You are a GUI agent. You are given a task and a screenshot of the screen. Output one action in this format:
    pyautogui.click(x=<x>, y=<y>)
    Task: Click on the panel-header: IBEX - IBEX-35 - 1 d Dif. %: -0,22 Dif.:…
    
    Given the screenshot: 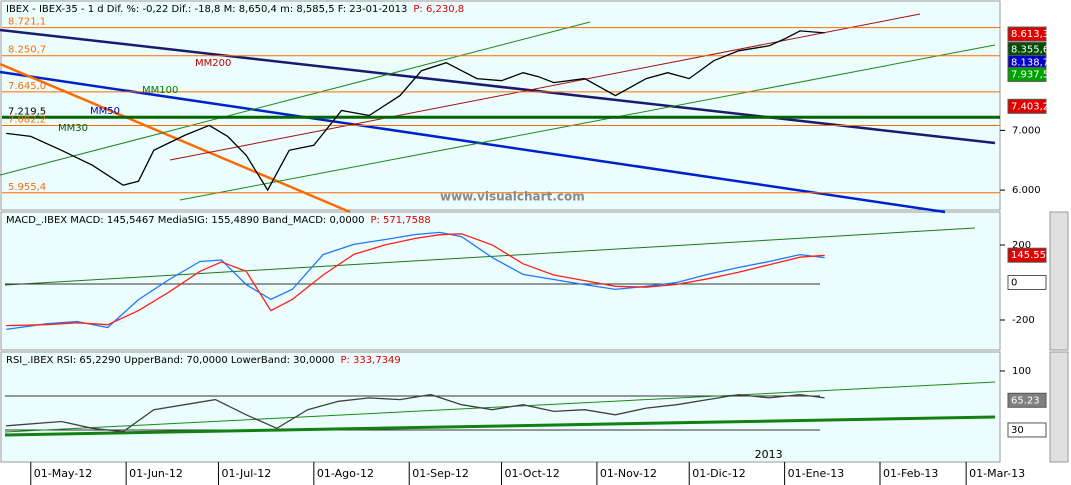 What is the action you would take?
    pyautogui.click(x=235, y=9)
    